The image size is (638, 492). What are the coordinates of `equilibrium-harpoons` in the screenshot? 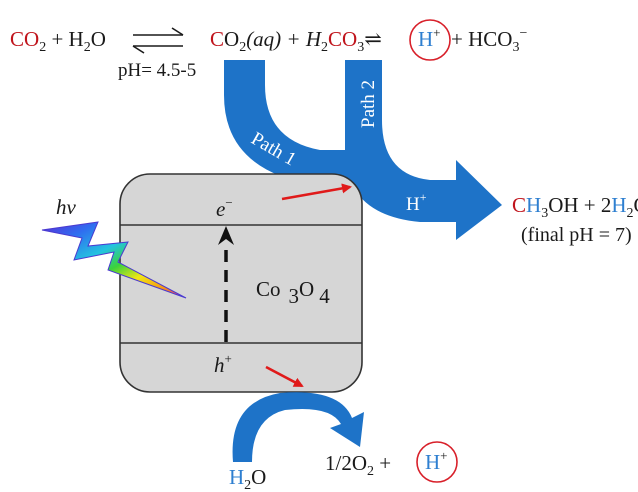 It's located at (158, 40).